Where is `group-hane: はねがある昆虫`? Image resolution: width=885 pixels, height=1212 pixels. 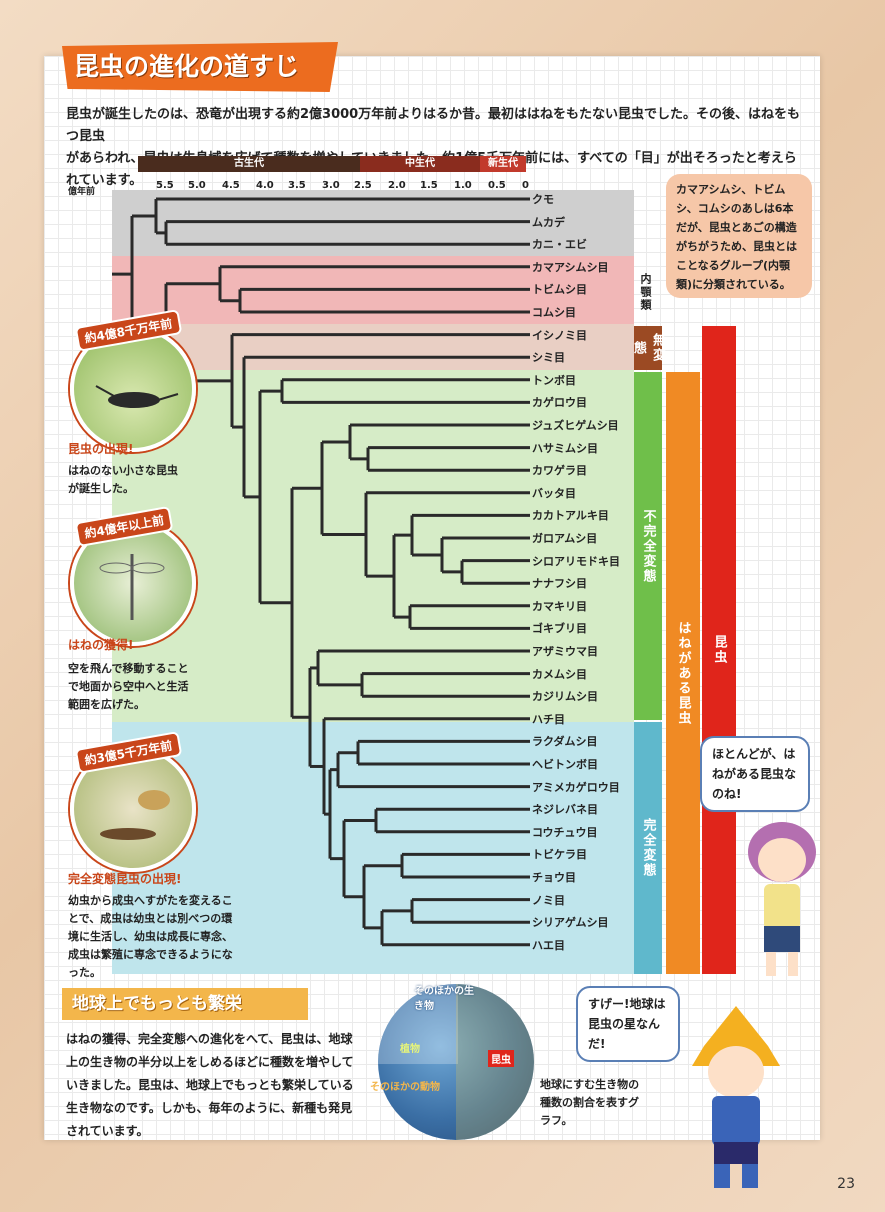 group-hane: はねがある昆虫 is located at coordinates (683, 673).